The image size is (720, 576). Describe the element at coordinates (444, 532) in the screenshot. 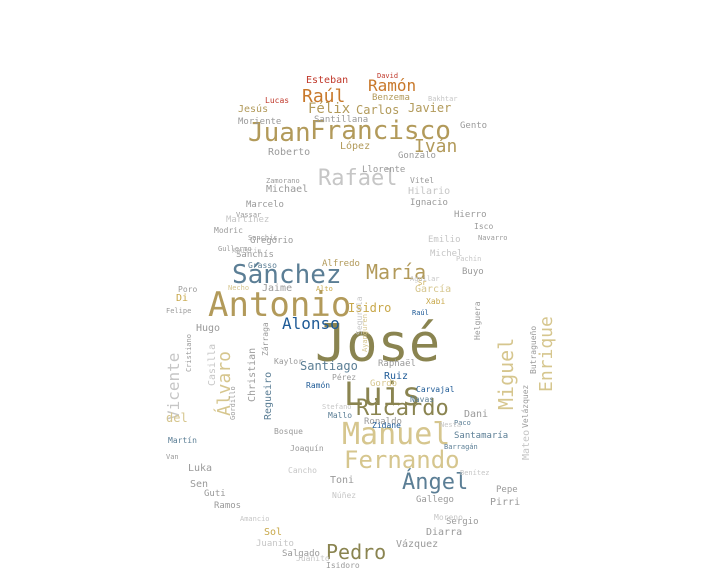

I see `cloud-word: Diarra` at that location.